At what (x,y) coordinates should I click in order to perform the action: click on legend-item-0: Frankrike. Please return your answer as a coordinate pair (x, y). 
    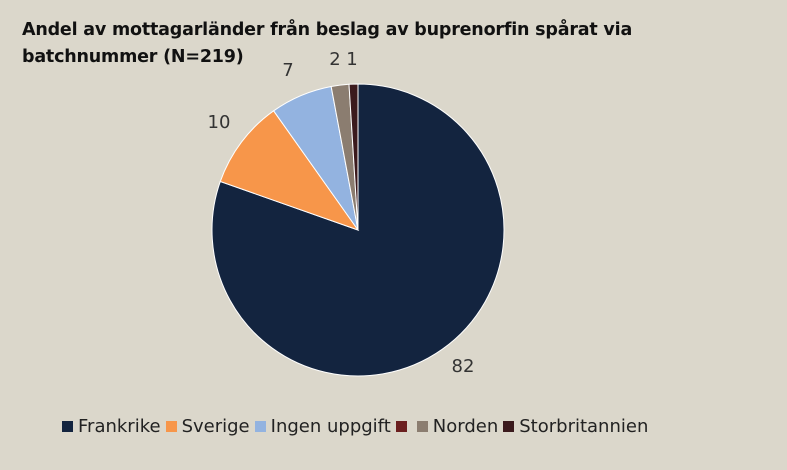
    Looking at the image, I should click on (111, 426).